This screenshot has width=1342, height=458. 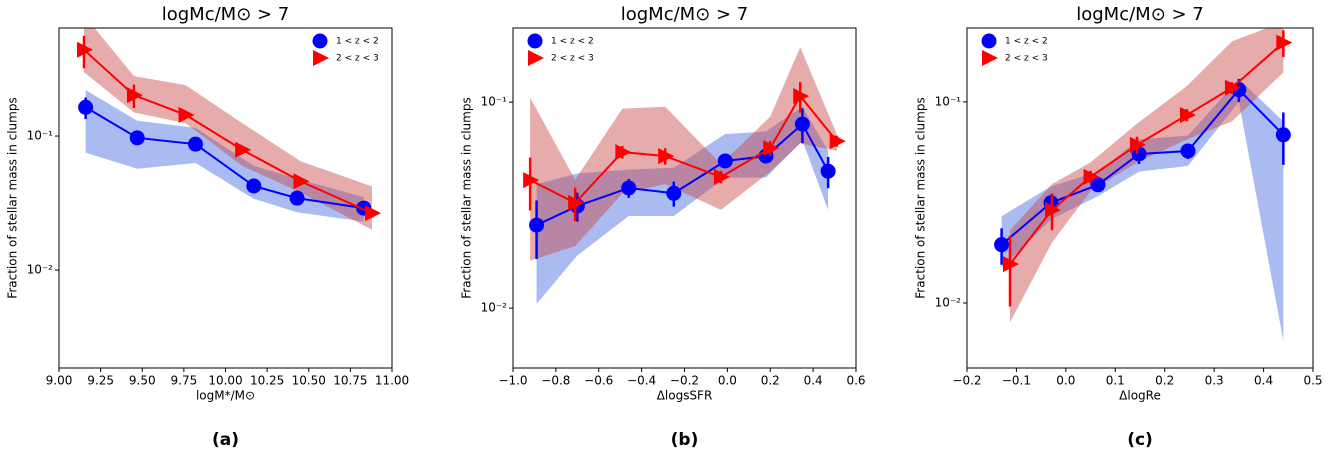 What do you see at coordinates (1312, 381) in the screenshot?
I see `x-tick-label: 0.5` at bounding box center [1312, 381].